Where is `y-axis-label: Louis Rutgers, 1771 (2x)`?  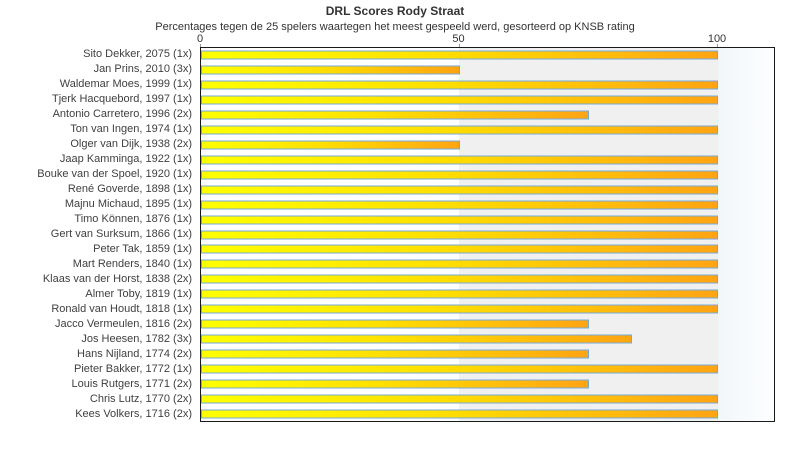 y-axis-label: Louis Rutgers, 1771 (2x) is located at coordinates (131, 384).